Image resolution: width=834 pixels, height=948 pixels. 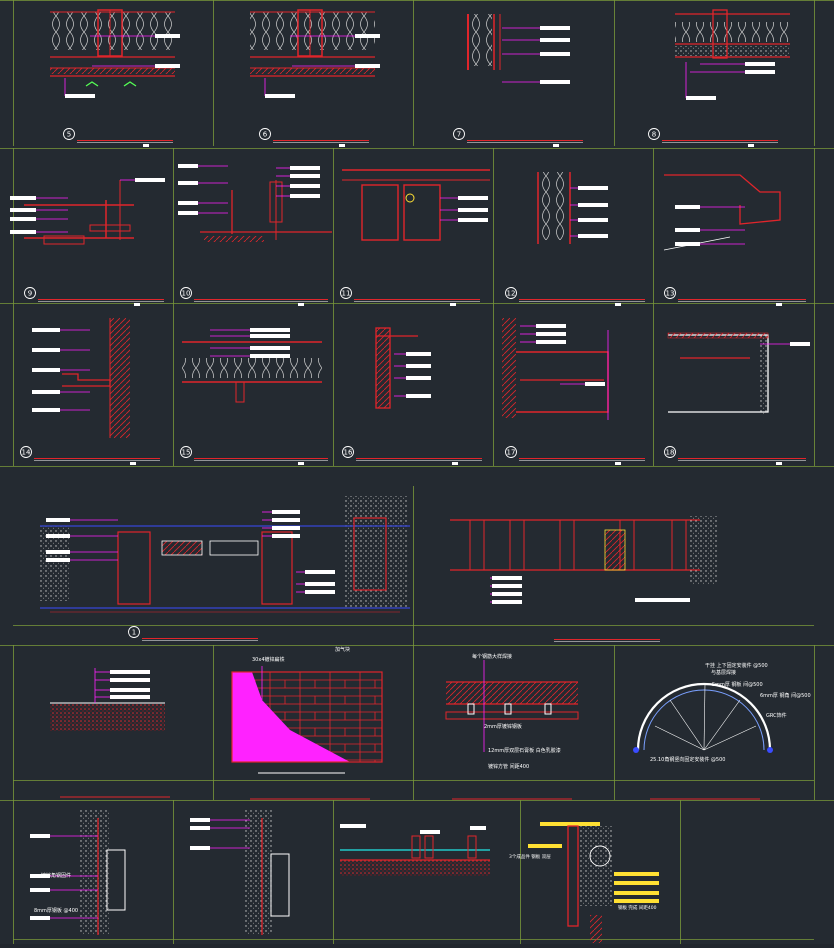 What do you see at coordinates (600, 856) in the screenshot?
I see `pipe` at bounding box center [600, 856].